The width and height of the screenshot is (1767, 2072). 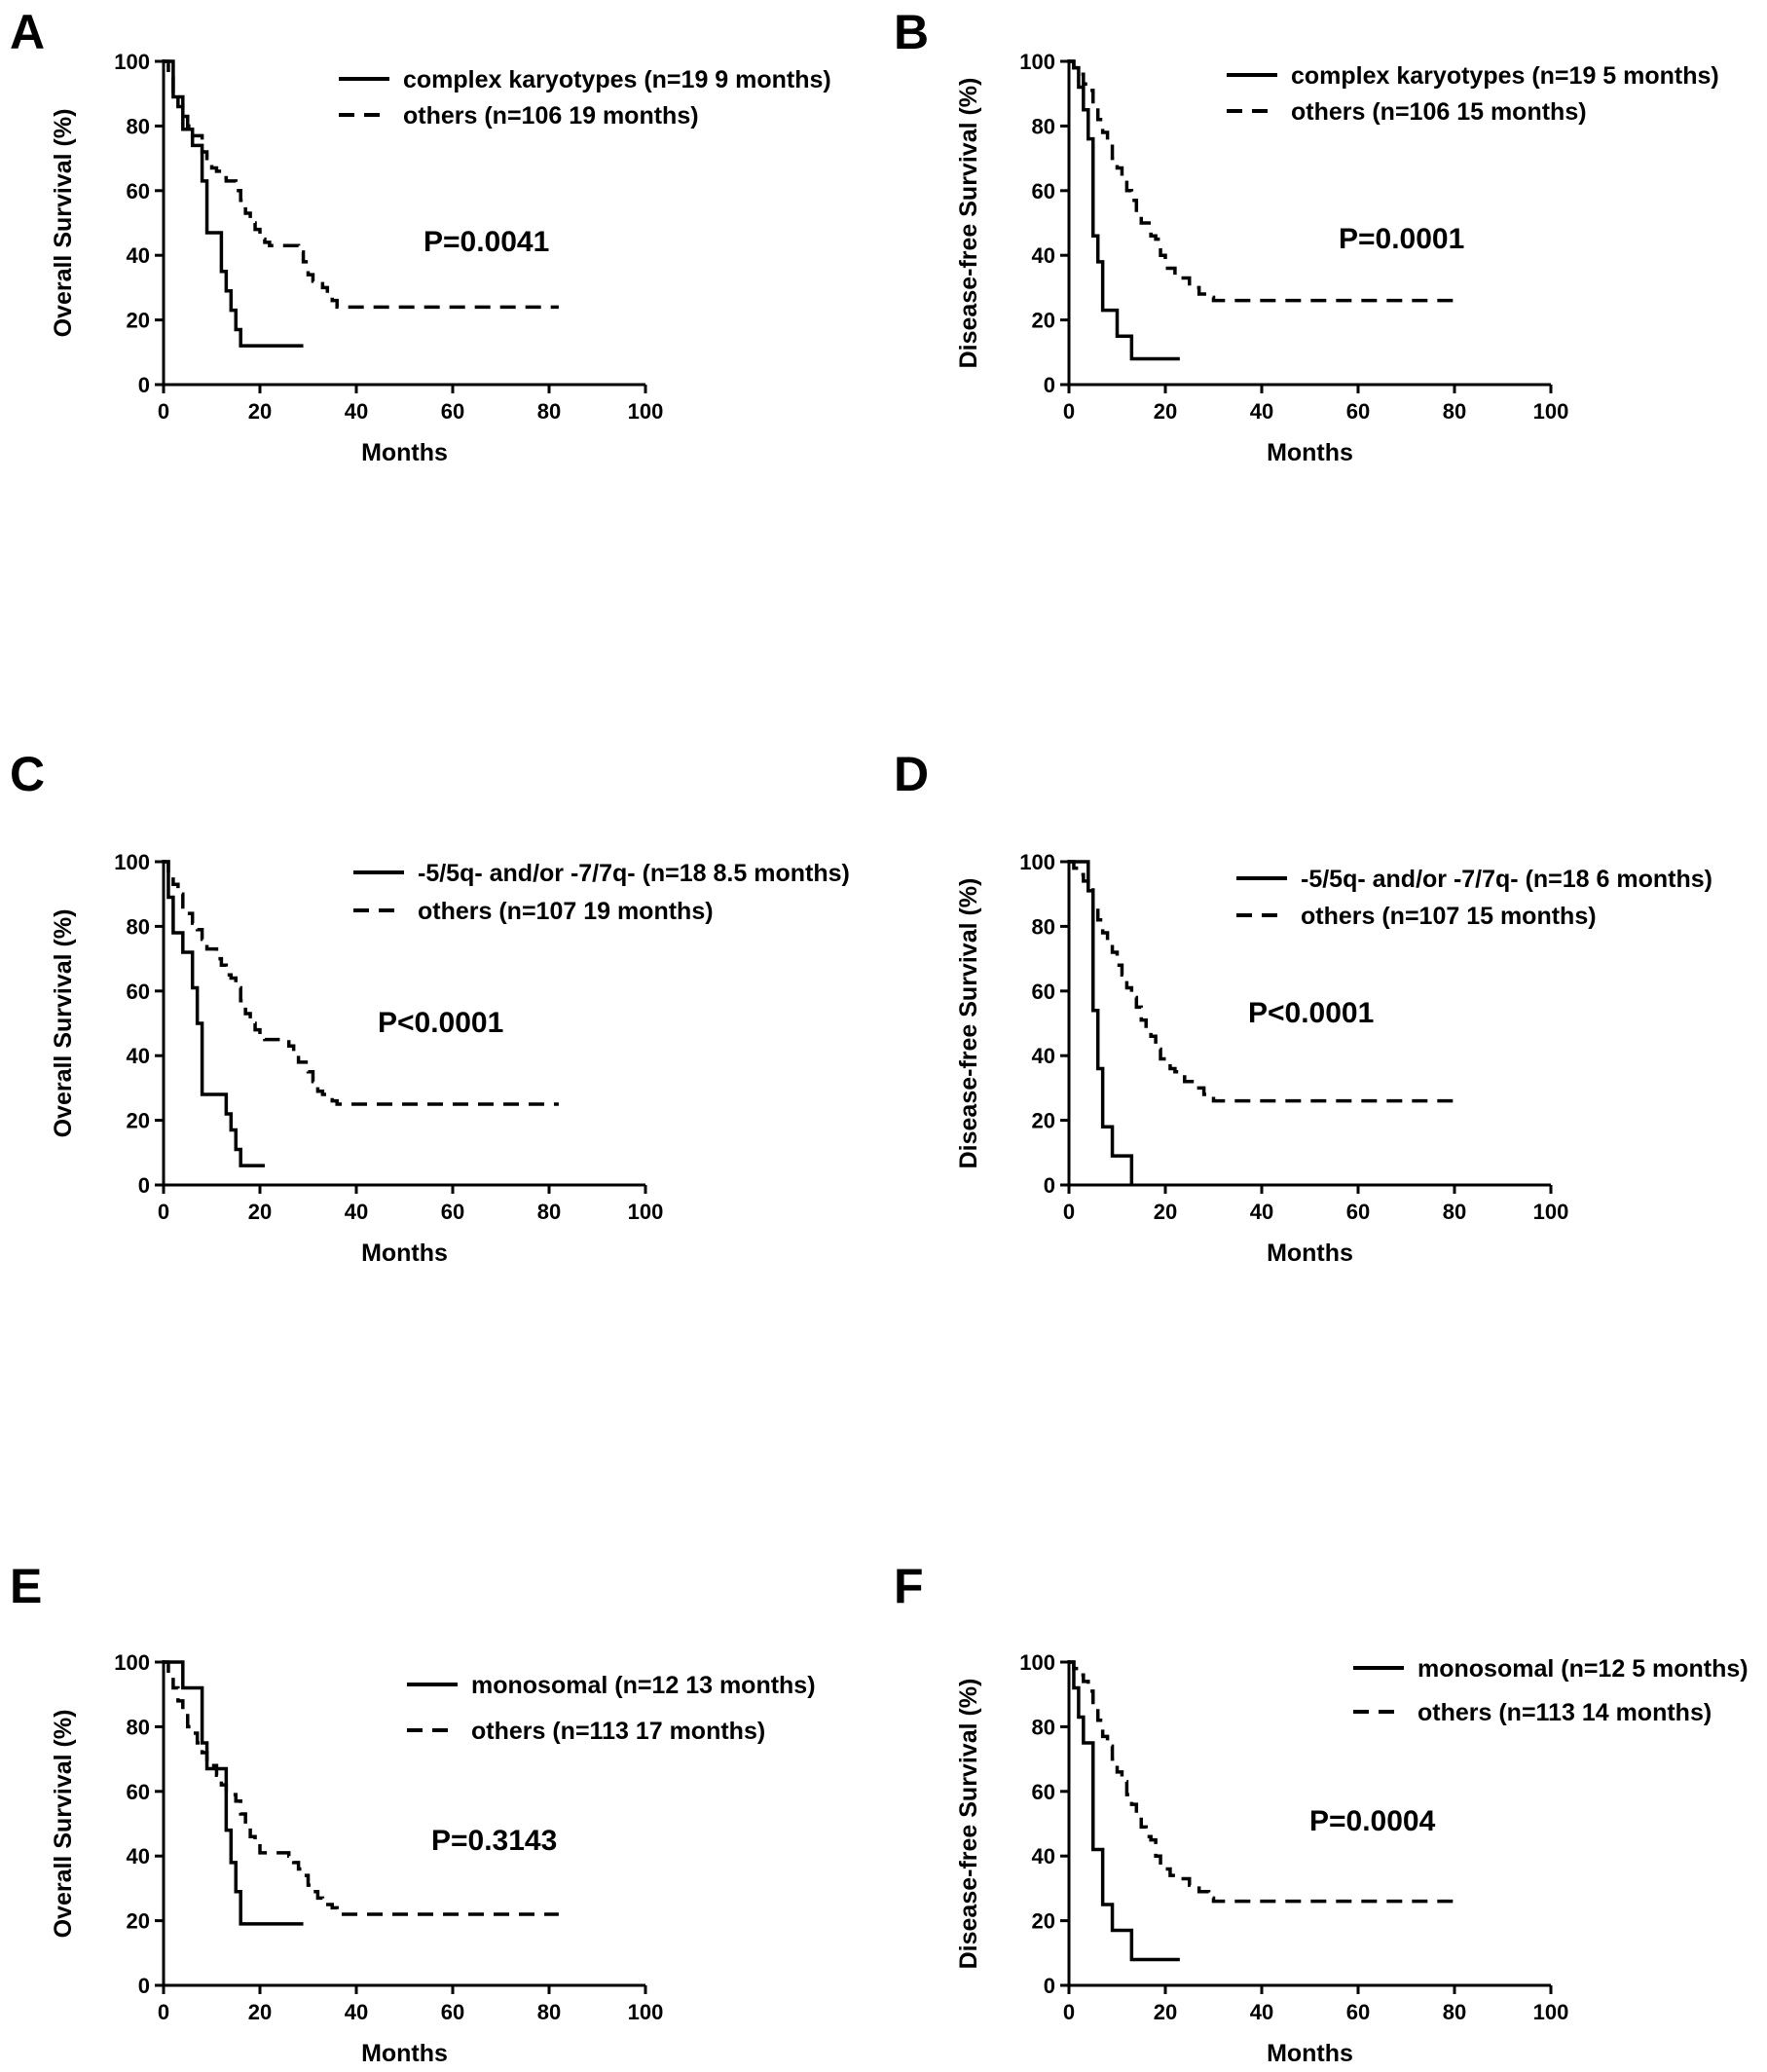 What do you see at coordinates (617, 79) in the screenshot?
I see `legend-label: complex karyotypes (n=19 9 months)` at bounding box center [617, 79].